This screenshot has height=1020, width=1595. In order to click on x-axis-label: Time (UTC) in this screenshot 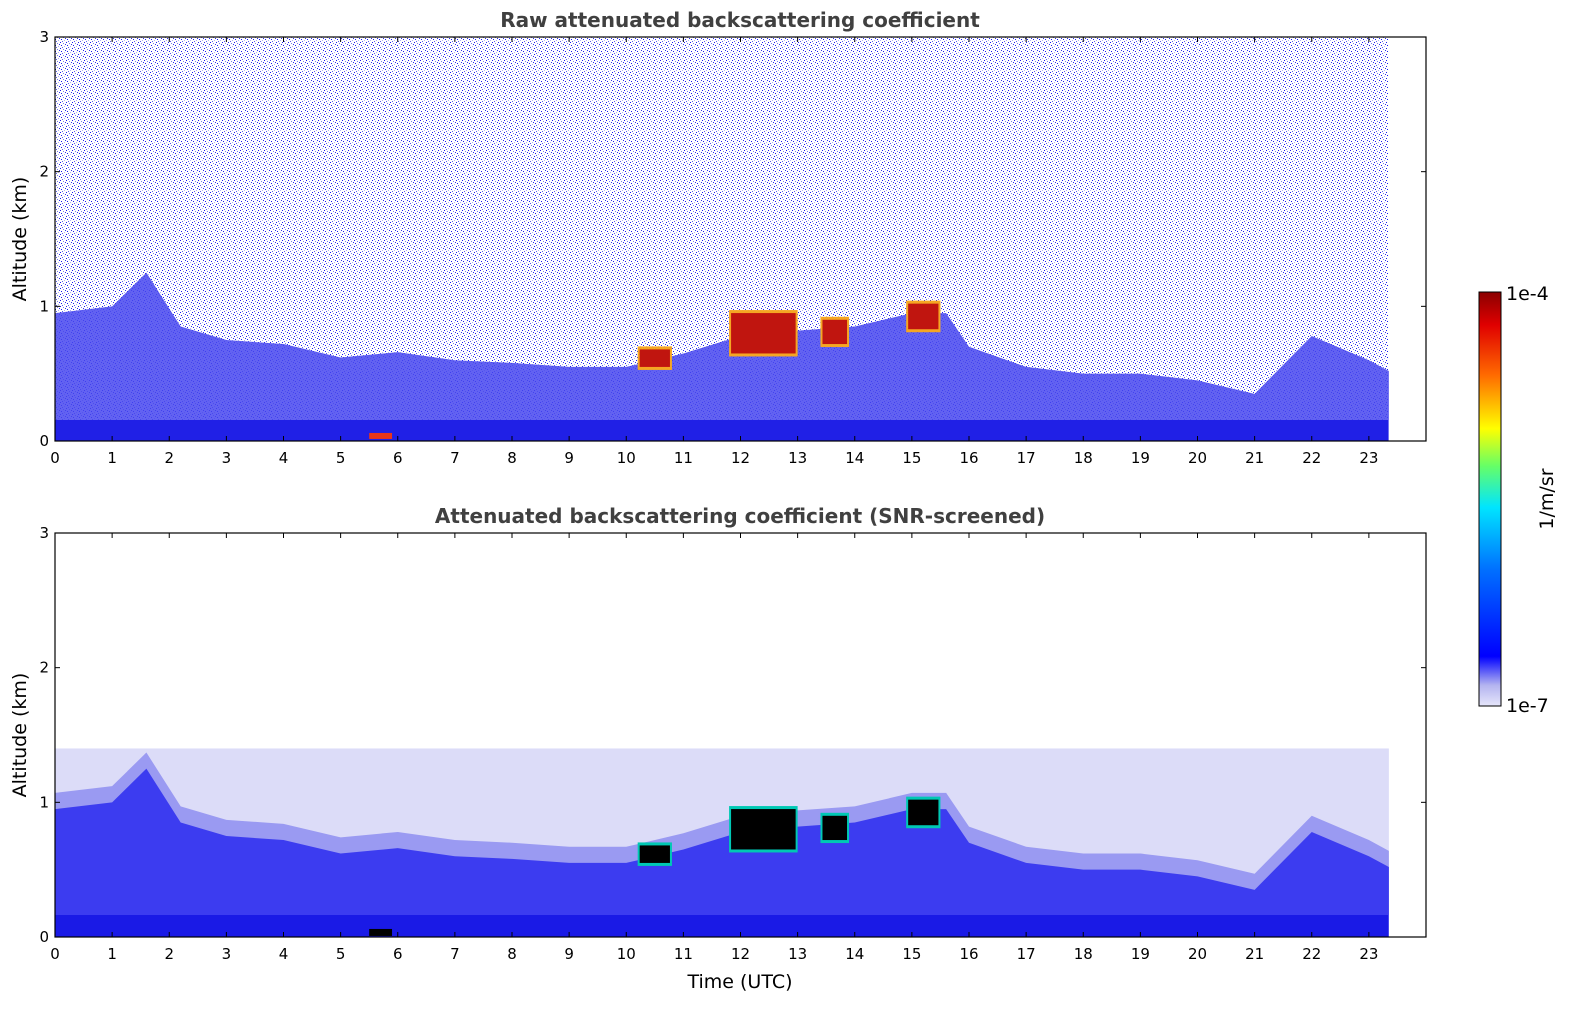, I will do `click(739, 982)`.